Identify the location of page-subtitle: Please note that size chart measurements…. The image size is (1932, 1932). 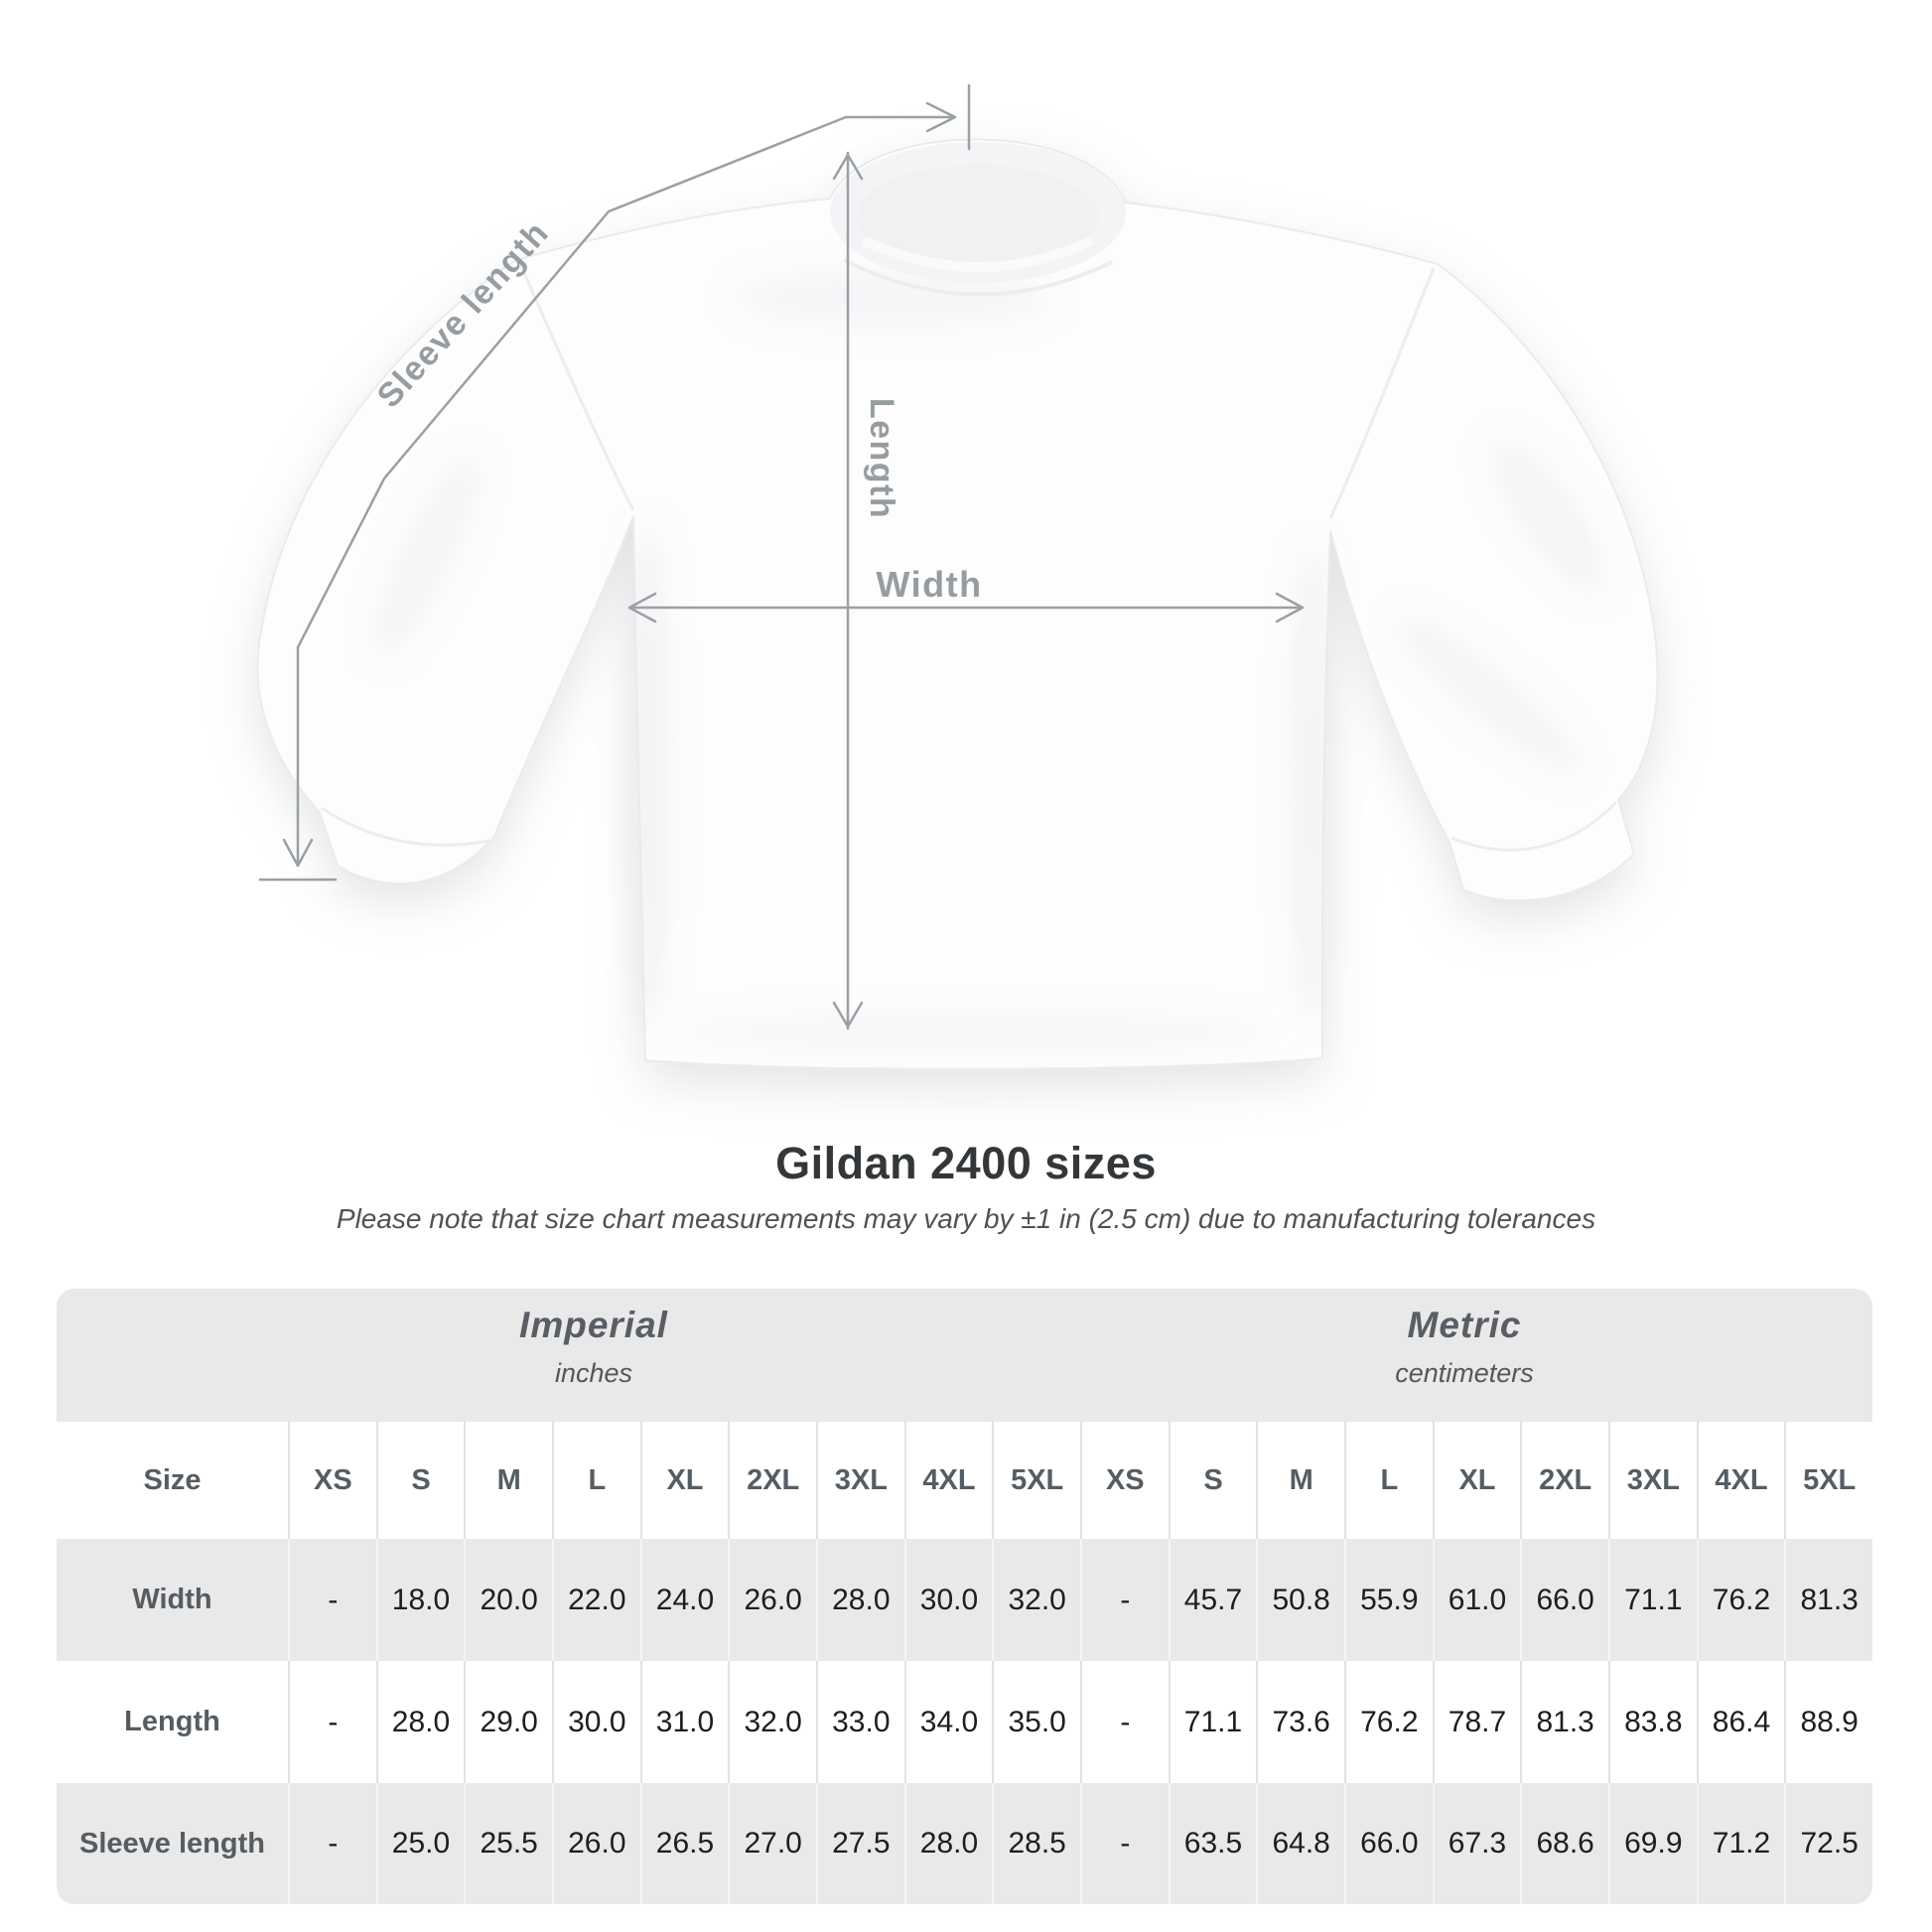
(966, 1218).